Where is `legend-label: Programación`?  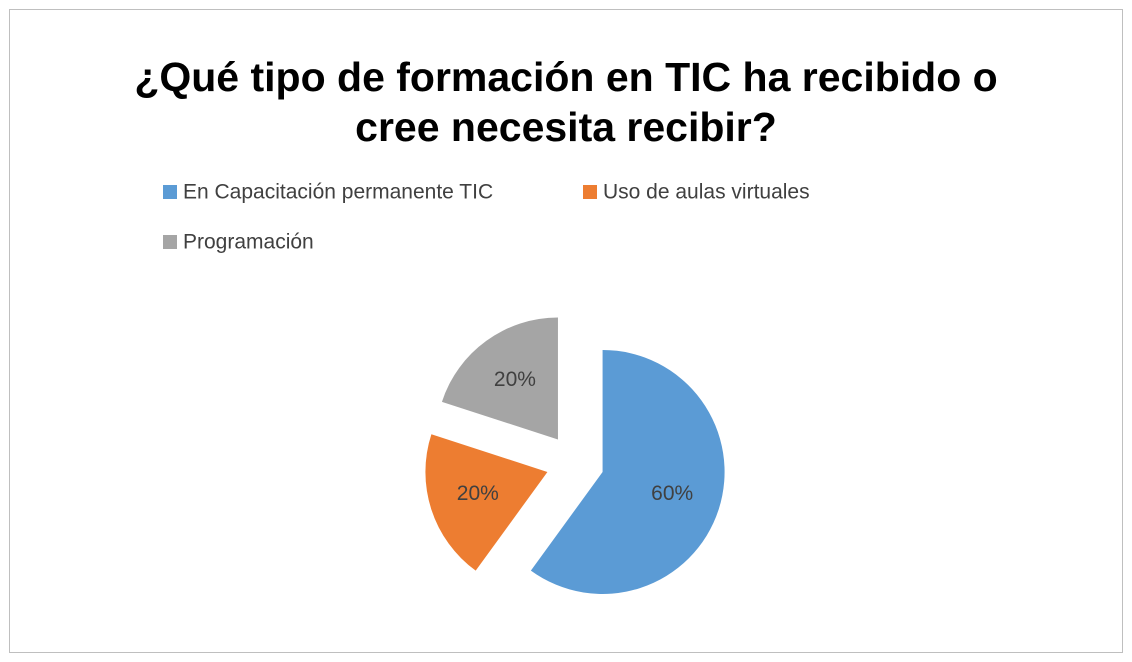
legend-label: Programación is located at coordinates (248, 242).